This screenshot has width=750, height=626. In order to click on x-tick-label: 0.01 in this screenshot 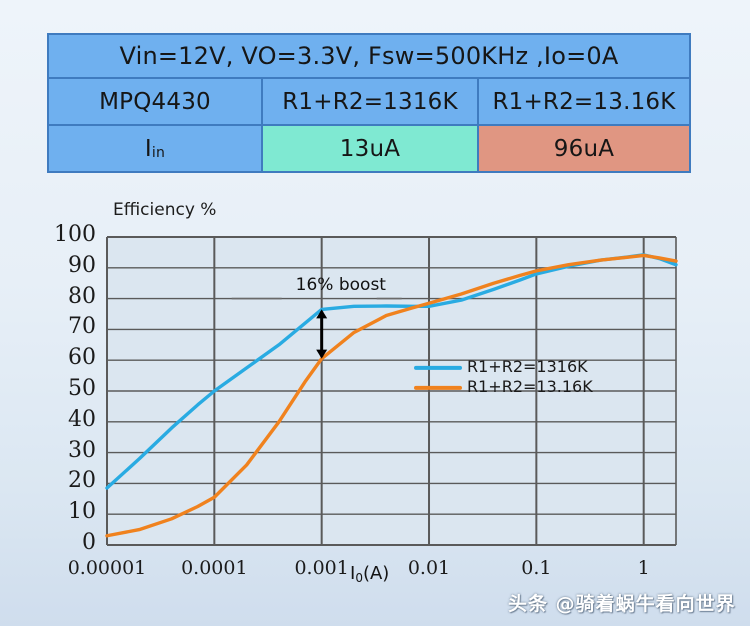, I will do `click(429, 568)`.